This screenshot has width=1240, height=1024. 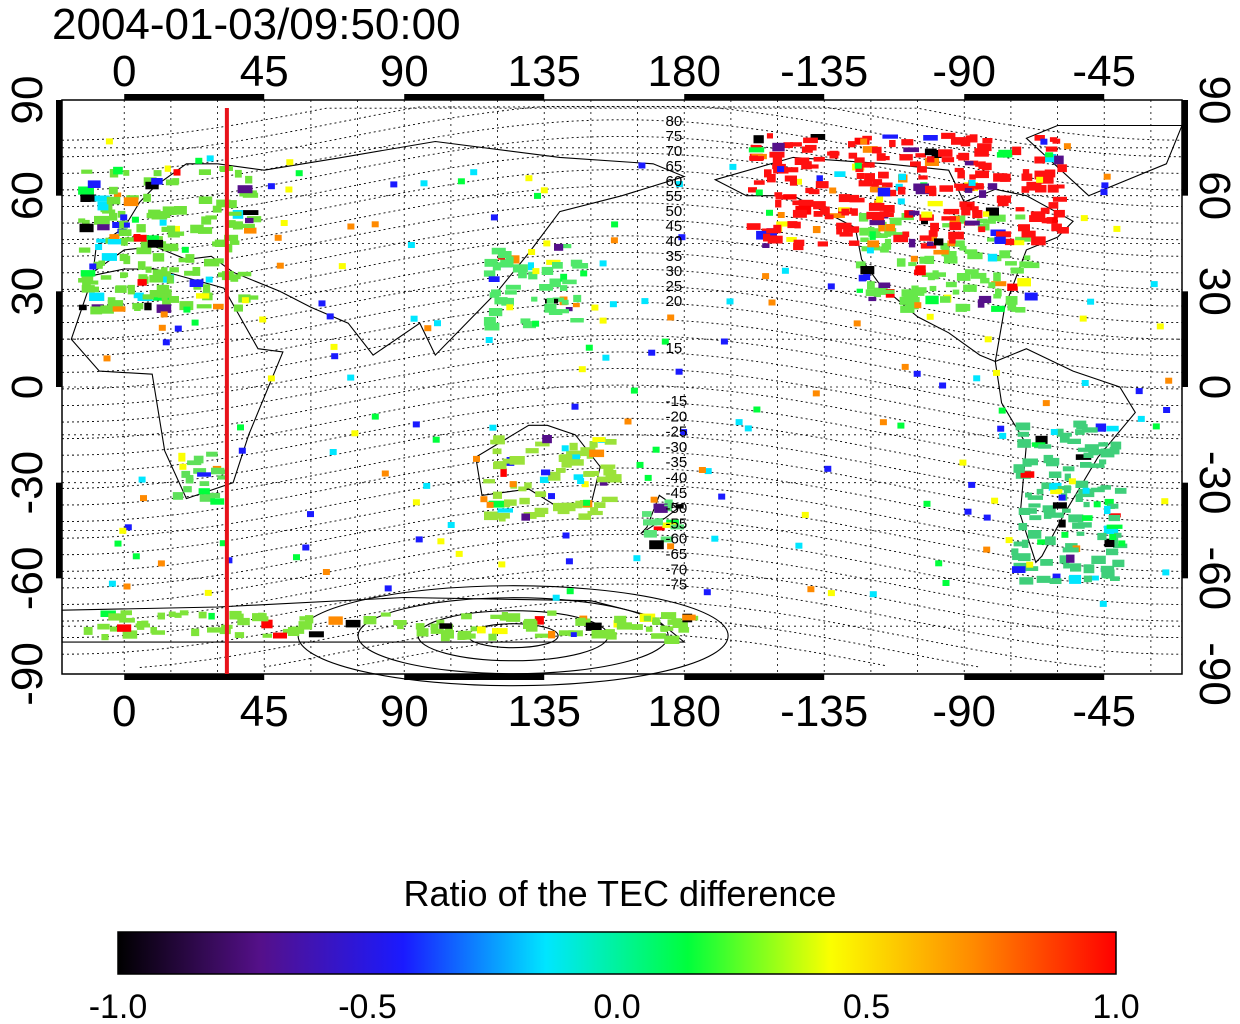 What do you see at coordinates (674, 301) in the screenshot?
I see `contour-label: 20` at bounding box center [674, 301].